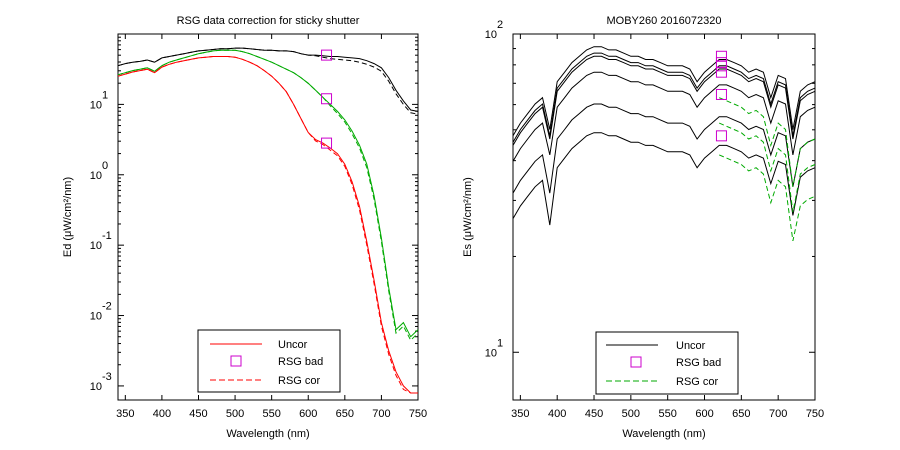 The image size is (900, 450). I want to click on right-markers-group, so click(721, 96).